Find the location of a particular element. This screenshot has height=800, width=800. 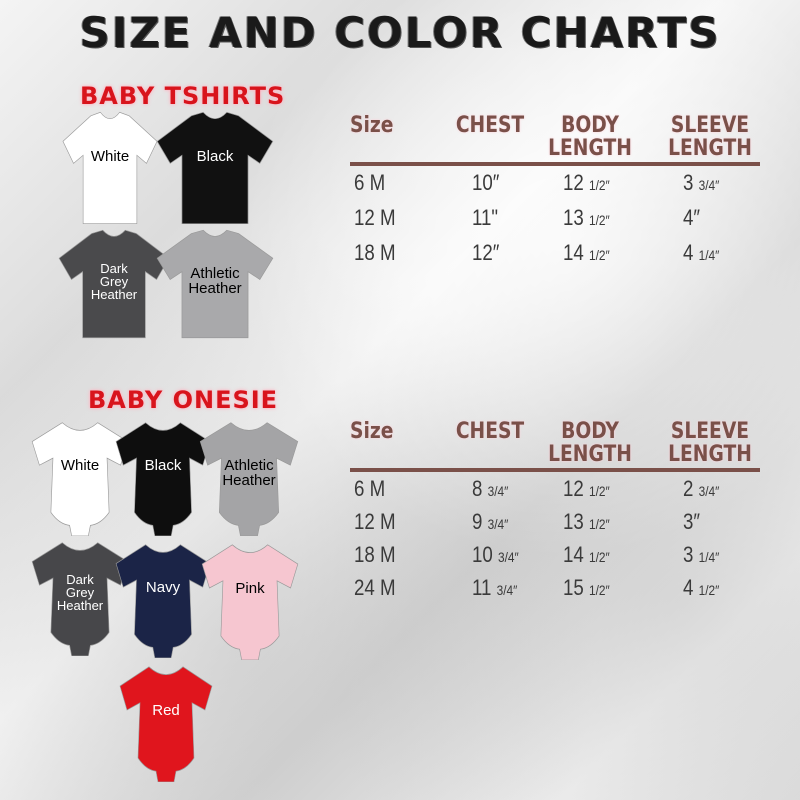

tshirt-dark-grey-heather: Dark Grey Heather is located at coordinates (114, 284).